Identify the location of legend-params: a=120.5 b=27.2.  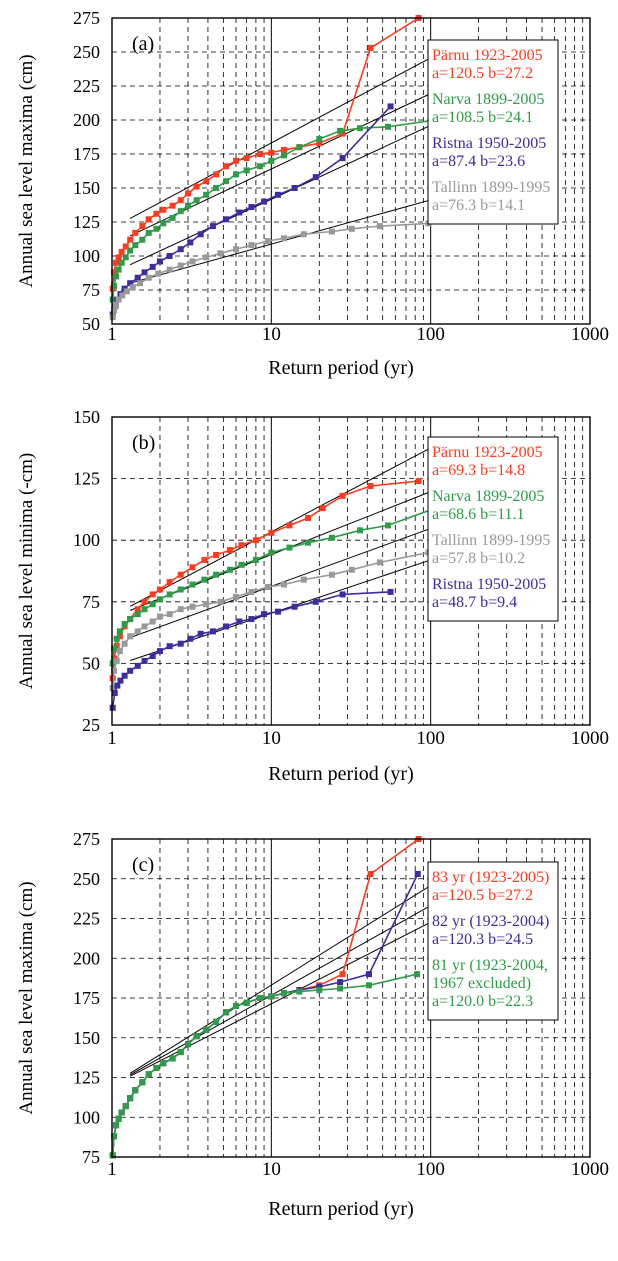
(482, 73).